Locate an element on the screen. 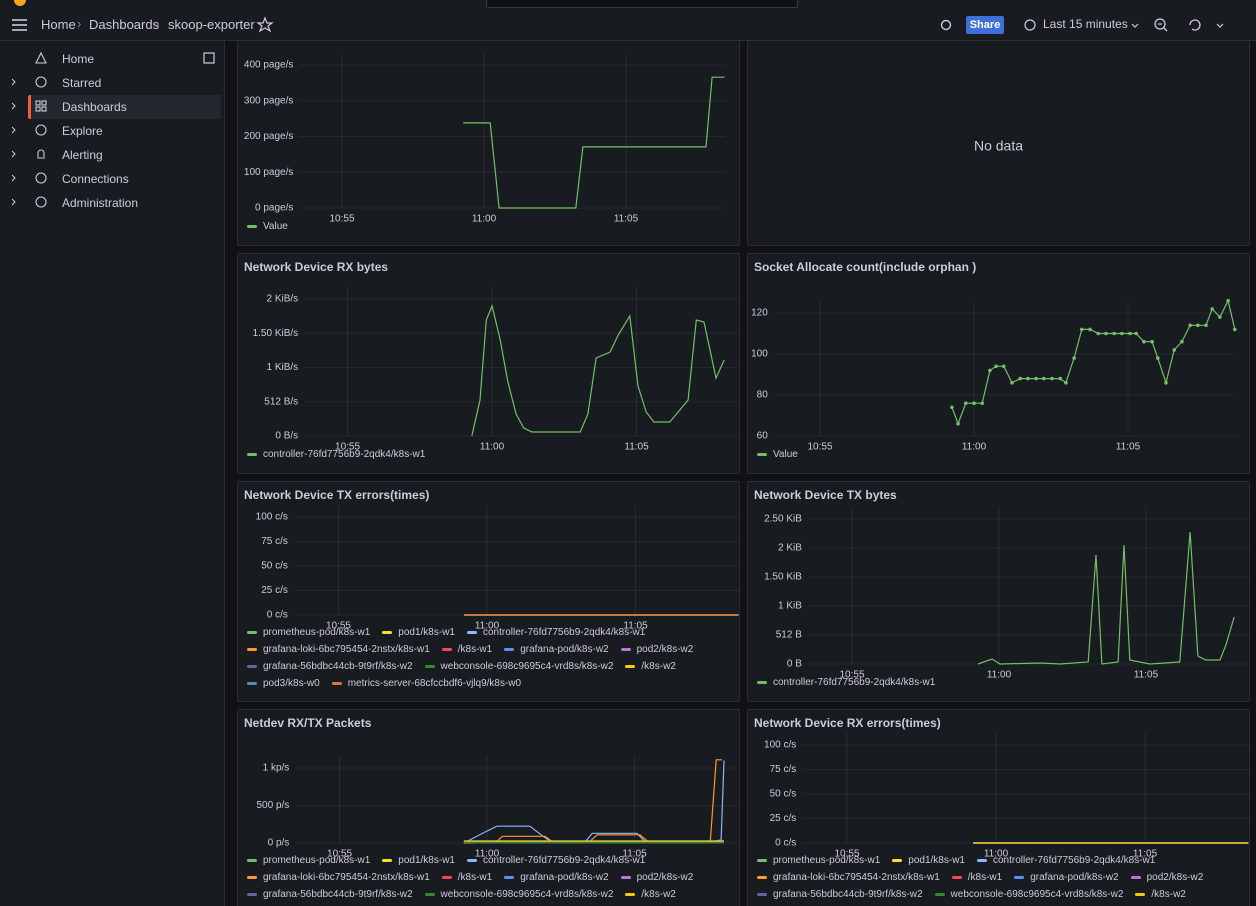 The image size is (1256, 906). breadcrumb: Home is located at coordinates (58, 24).